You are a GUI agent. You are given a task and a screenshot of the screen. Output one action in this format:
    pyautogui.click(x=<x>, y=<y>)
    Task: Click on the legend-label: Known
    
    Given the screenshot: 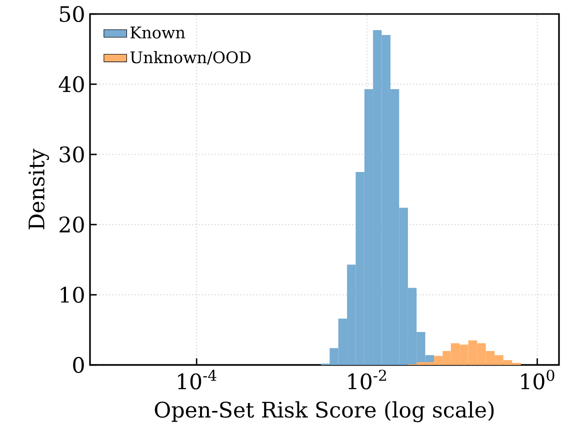 What is the action you would take?
    pyautogui.click(x=158, y=32)
    